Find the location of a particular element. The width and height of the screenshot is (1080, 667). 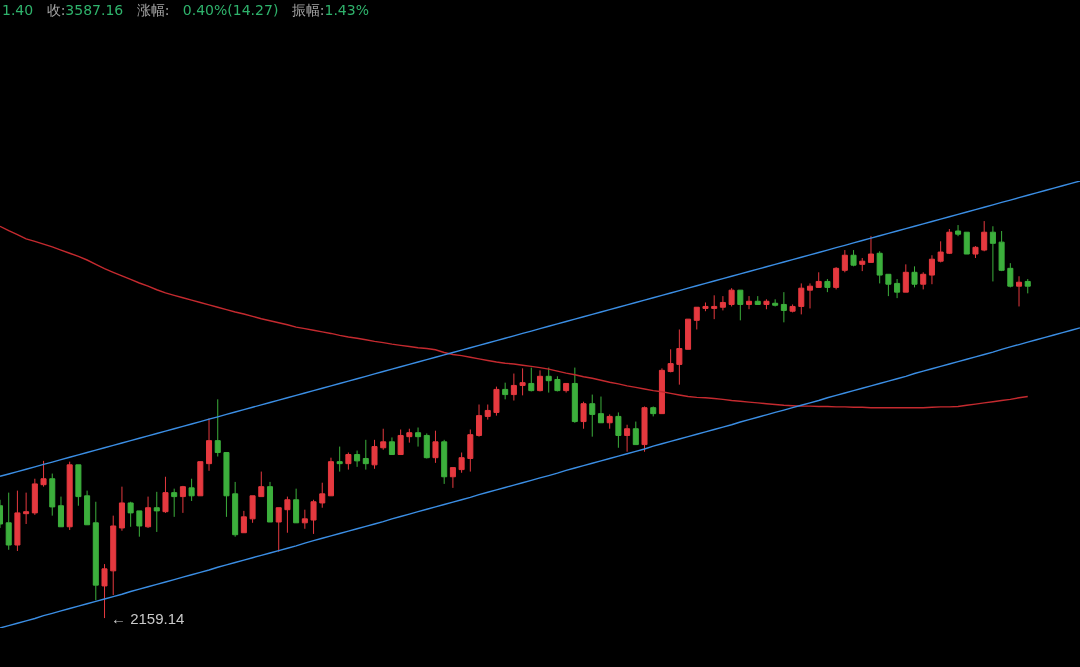

chart-title: 1.40 收:3587.16 涨幅: 0.40%(14.27) 振幅:1.43% is located at coordinates (185, 10).